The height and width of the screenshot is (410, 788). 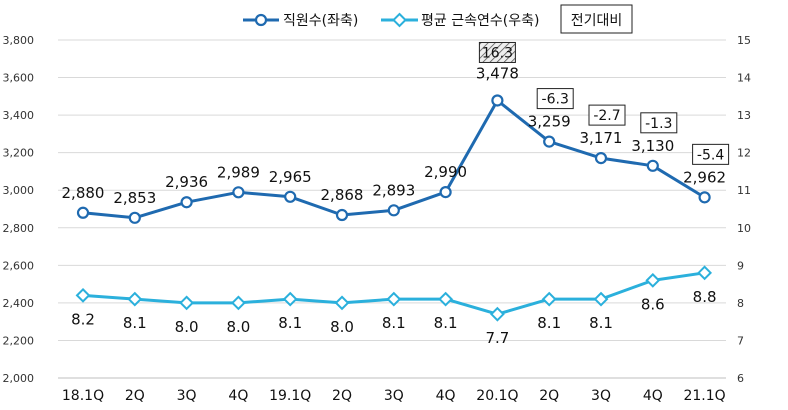 I want to click on right-tick-label: 10, so click(x=744, y=228).